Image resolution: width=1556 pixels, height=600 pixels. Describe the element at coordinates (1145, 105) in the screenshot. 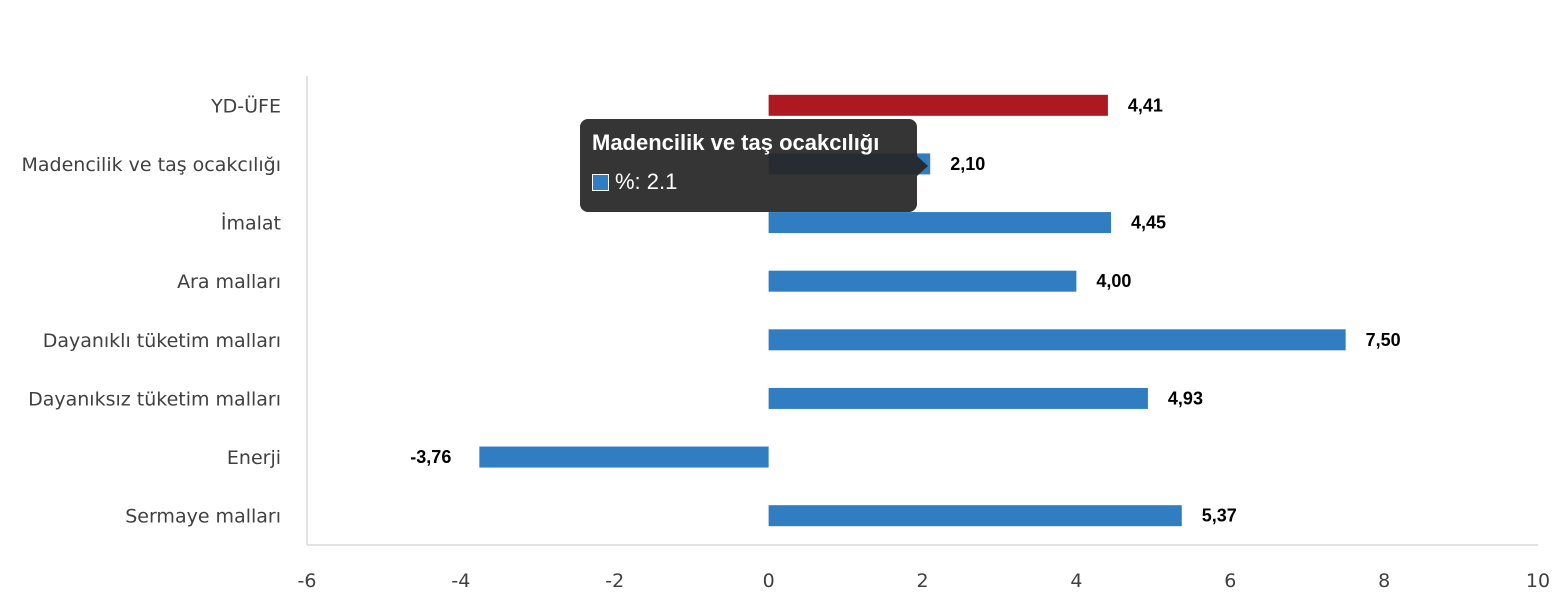

I see `data-label: 4,41` at that location.